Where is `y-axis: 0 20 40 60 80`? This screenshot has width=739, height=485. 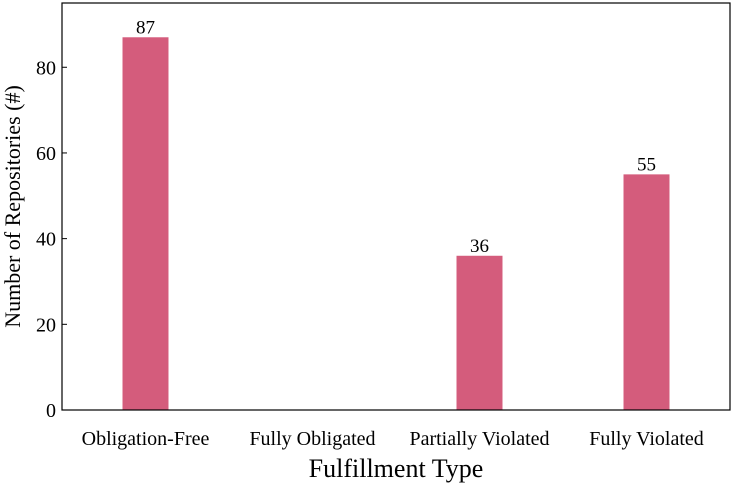 y-axis: 0 20 40 60 80 is located at coordinates (51, 239).